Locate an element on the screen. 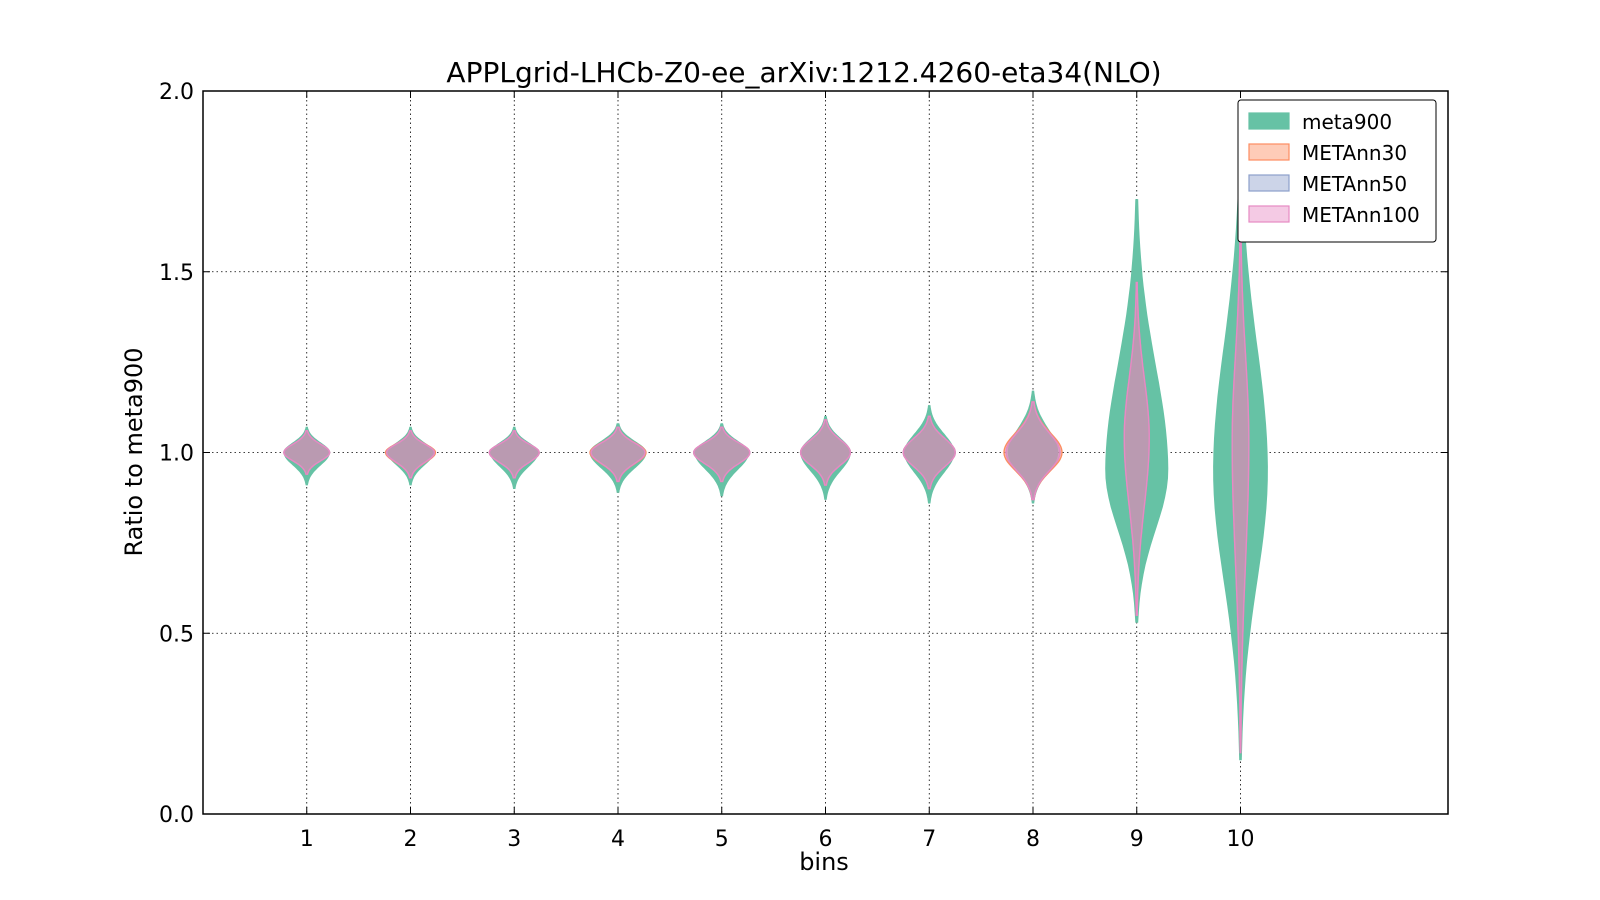 The width and height of the screenshot is (1600, 900). x-tick-label: 4 is located at coordinates (618, 839).